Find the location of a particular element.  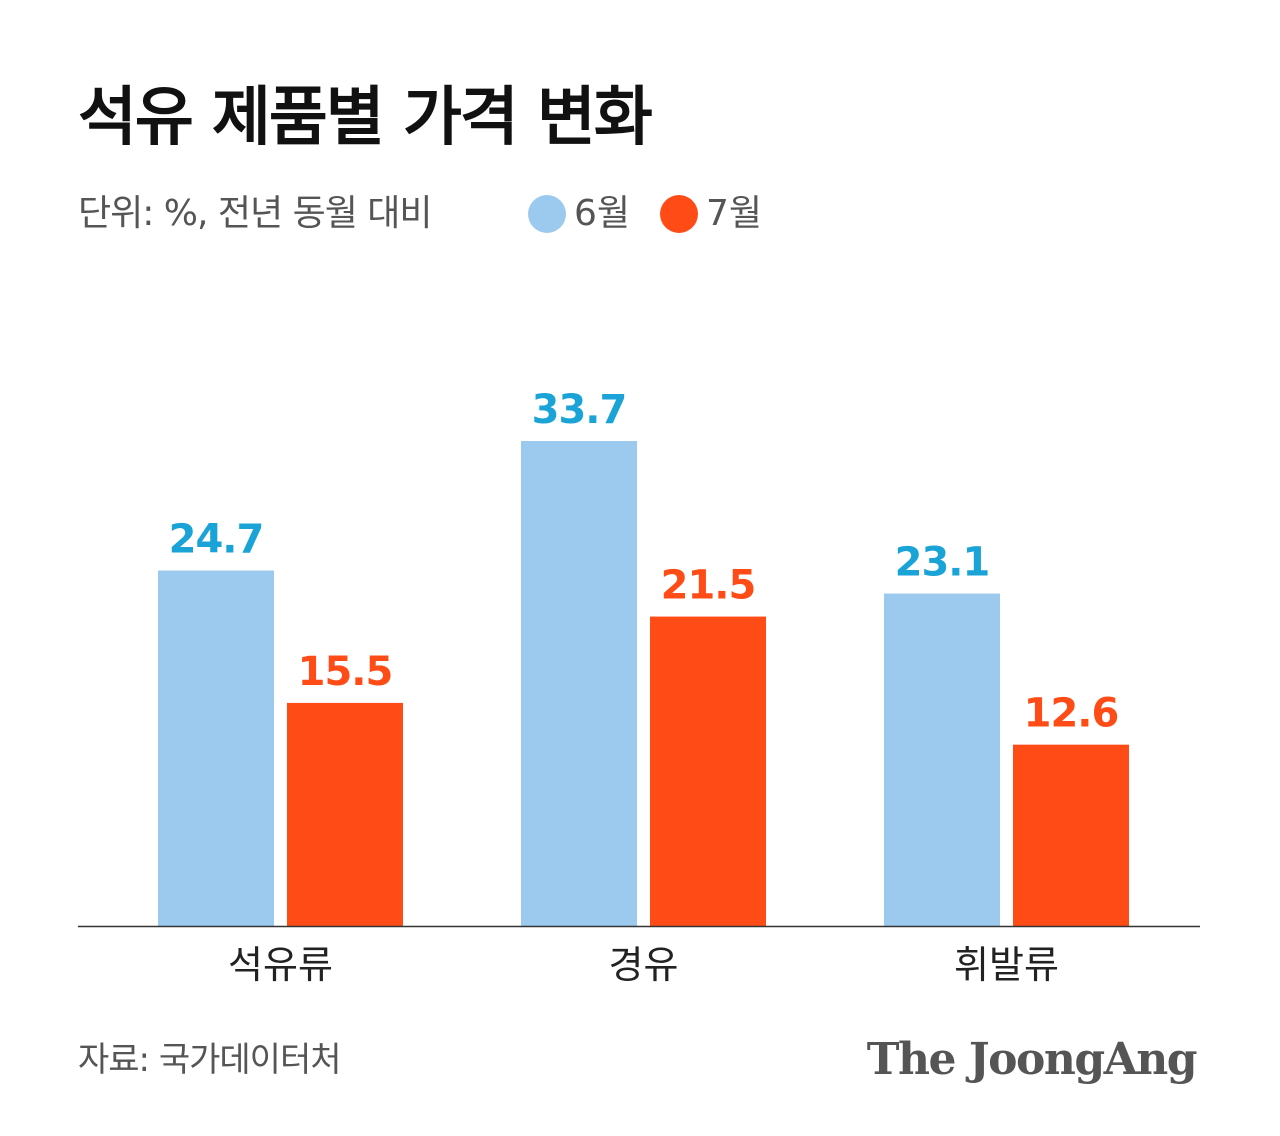

value-label-june-2: 23.1 is located at coordinates (942, 563).